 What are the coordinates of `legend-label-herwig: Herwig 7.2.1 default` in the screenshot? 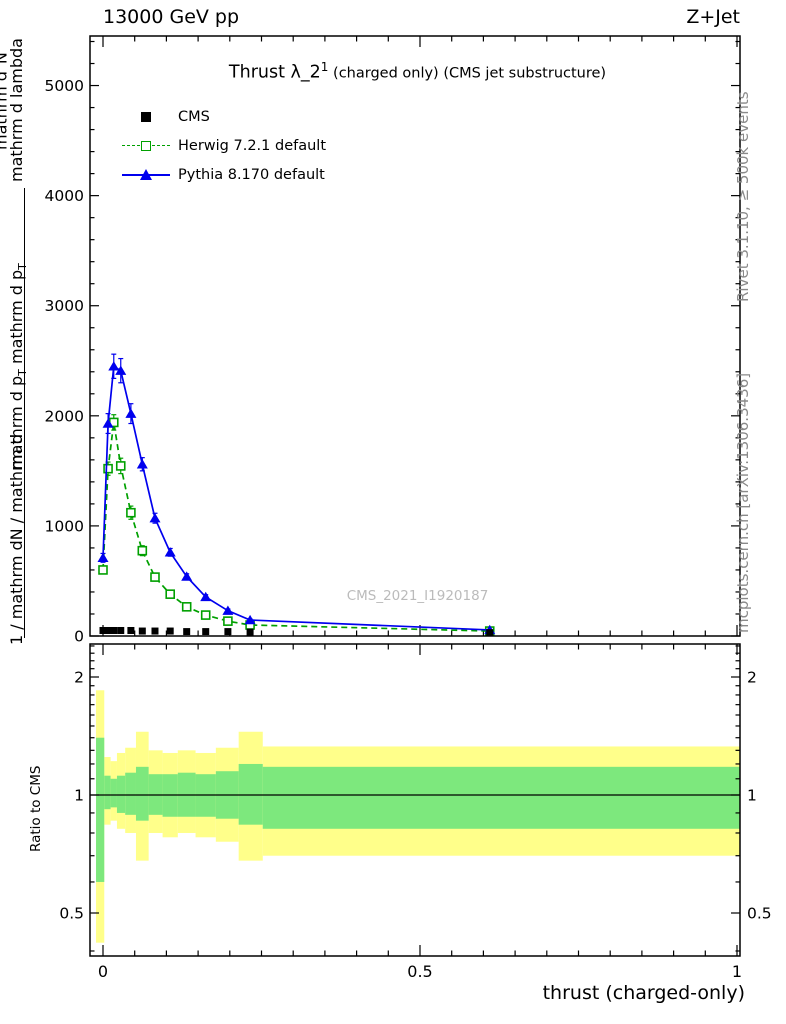 It's located at (252, 145).